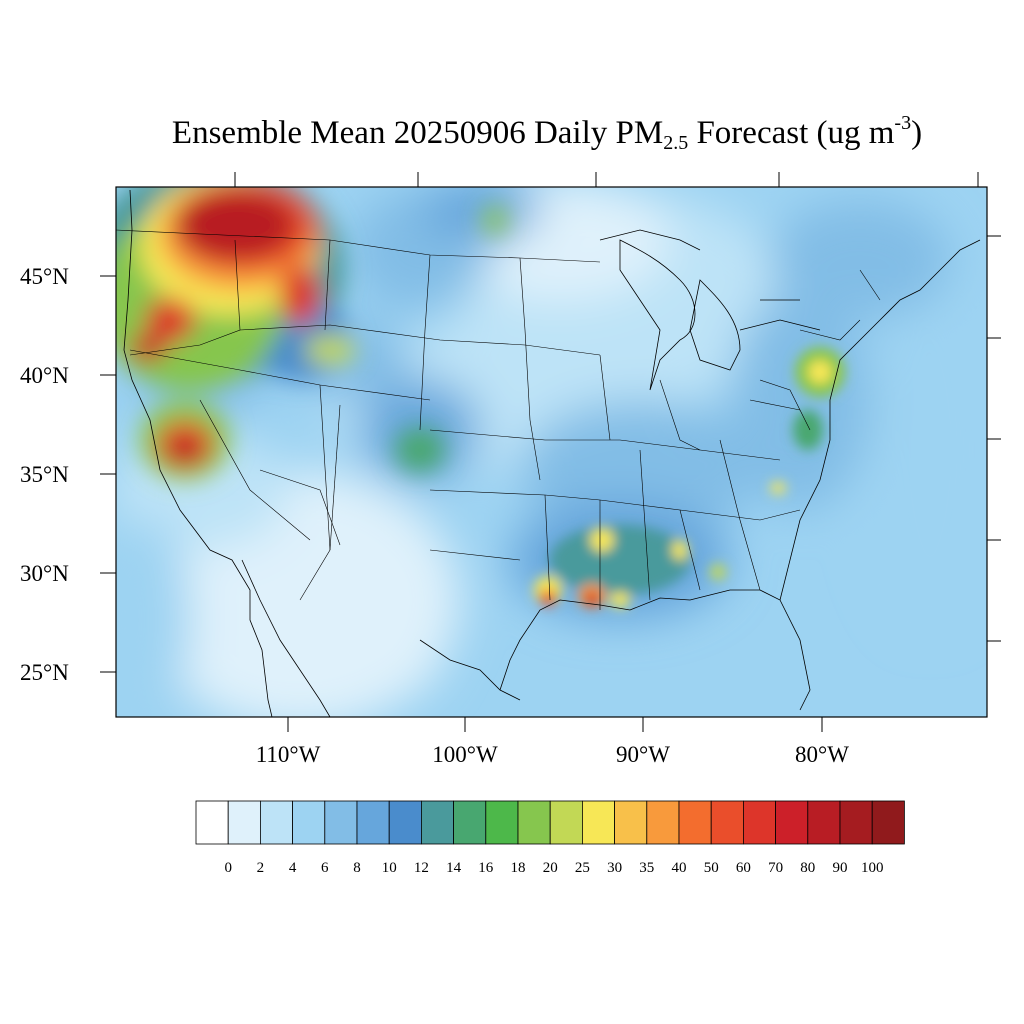 The width and height of the screenshot is (1024, 1024). Describe the element at coordinates (872, 868) in the screenshot. I see `colorbar-label: 100` at that location.